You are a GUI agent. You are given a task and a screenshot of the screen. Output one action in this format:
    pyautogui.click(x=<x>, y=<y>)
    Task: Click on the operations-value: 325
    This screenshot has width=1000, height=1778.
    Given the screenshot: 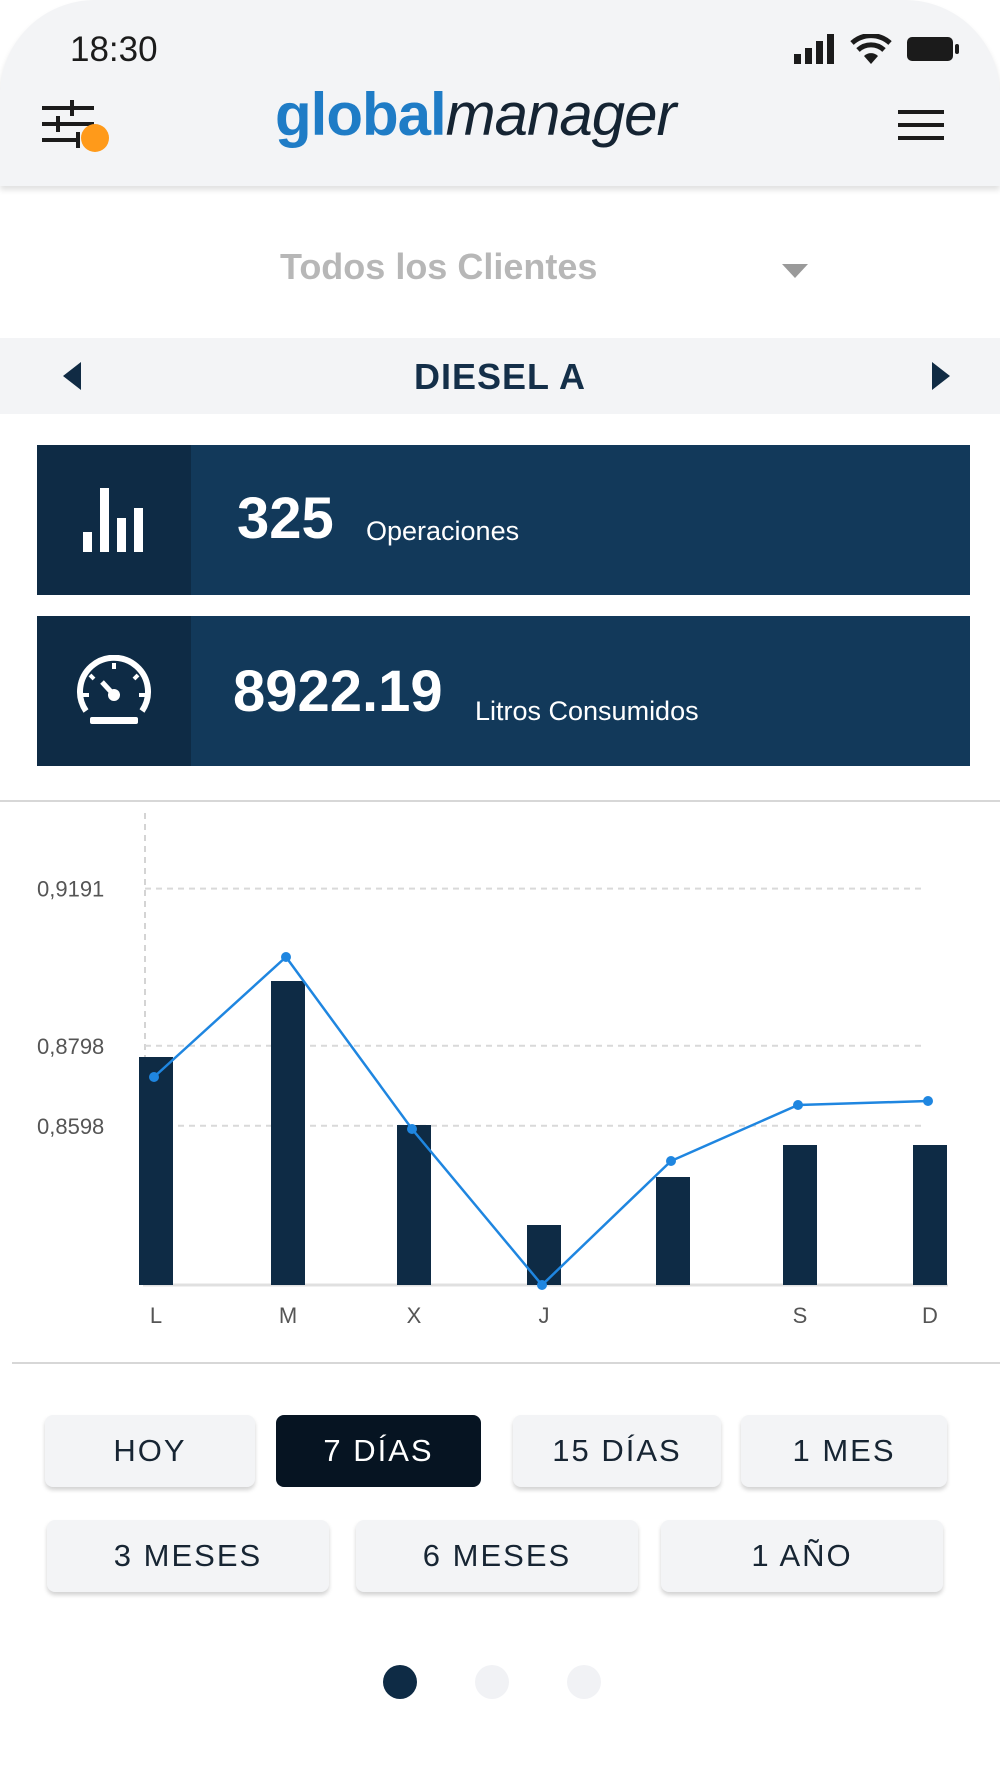 What is the action you would take?
    pyautogui.click(x=285, y=518)
    